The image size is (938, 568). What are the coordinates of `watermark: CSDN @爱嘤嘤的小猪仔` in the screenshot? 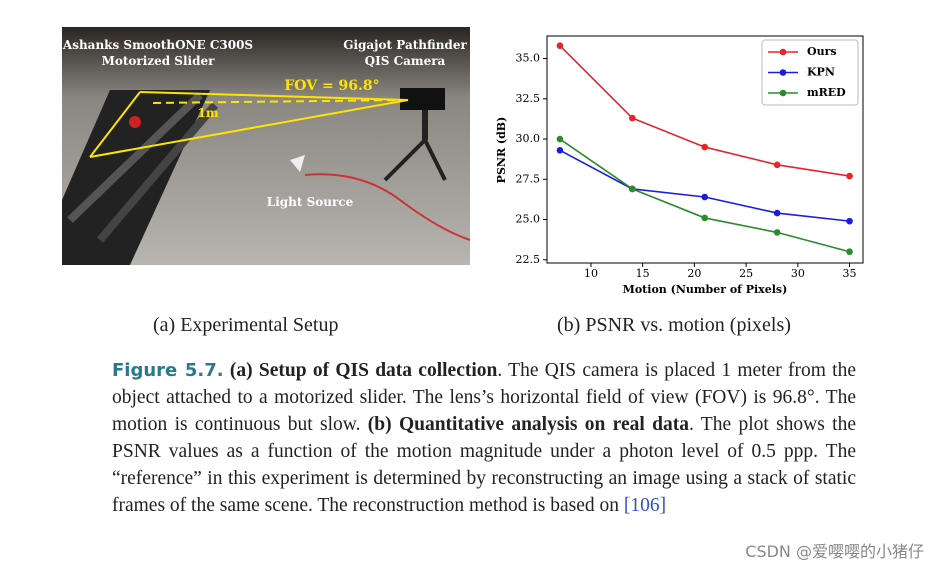 It's located at (834, 551).